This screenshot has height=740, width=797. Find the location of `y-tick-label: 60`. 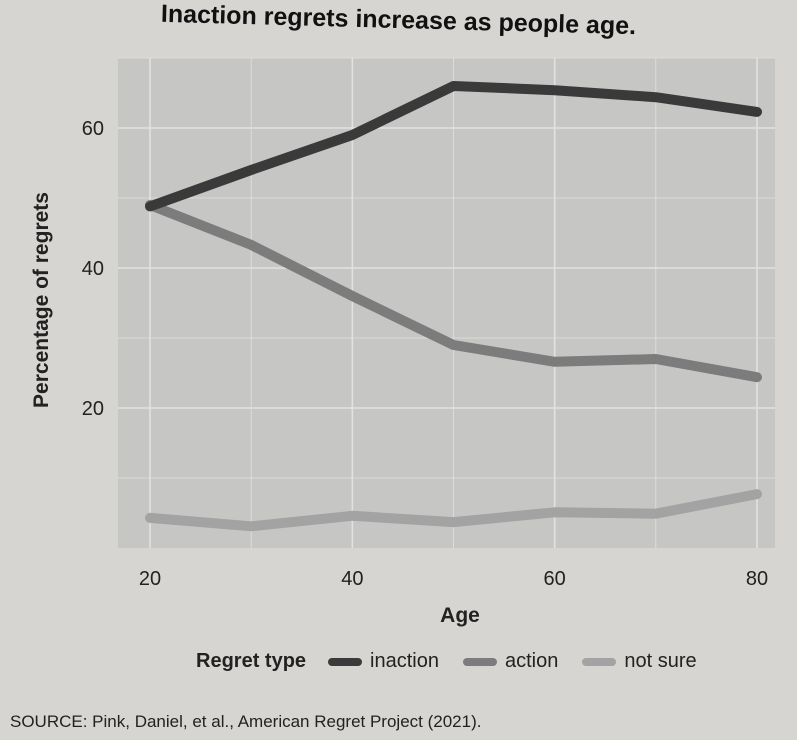

y-tick-label: 60 is located at coordinates (93, 129).